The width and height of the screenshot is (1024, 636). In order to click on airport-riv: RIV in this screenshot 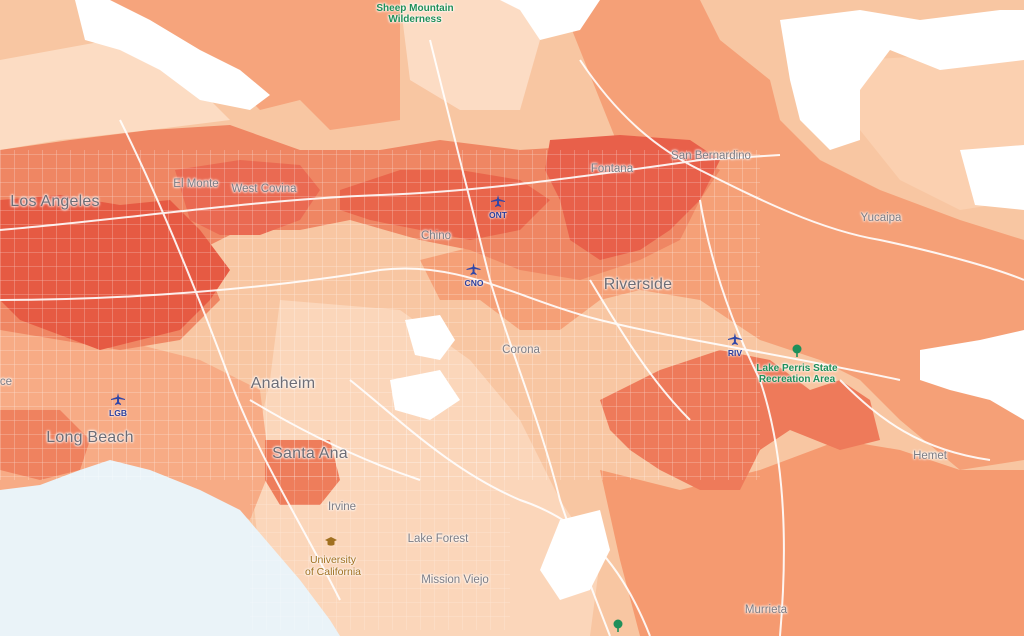, I will do `click(735, 345)`.